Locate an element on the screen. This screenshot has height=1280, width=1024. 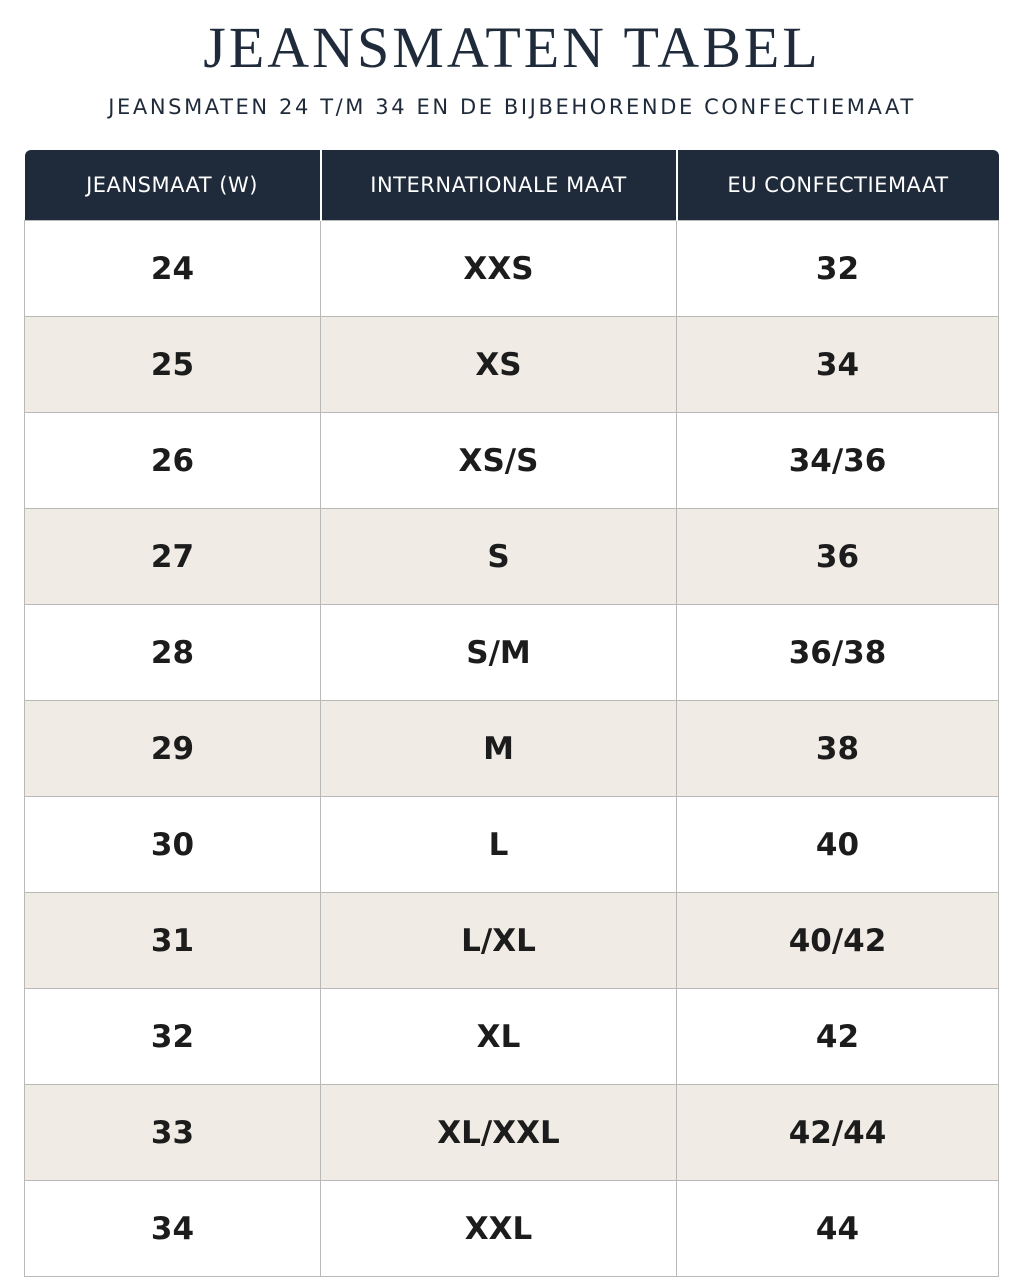
table-row: 25 XS 34 is located at coordinates (511, 364).